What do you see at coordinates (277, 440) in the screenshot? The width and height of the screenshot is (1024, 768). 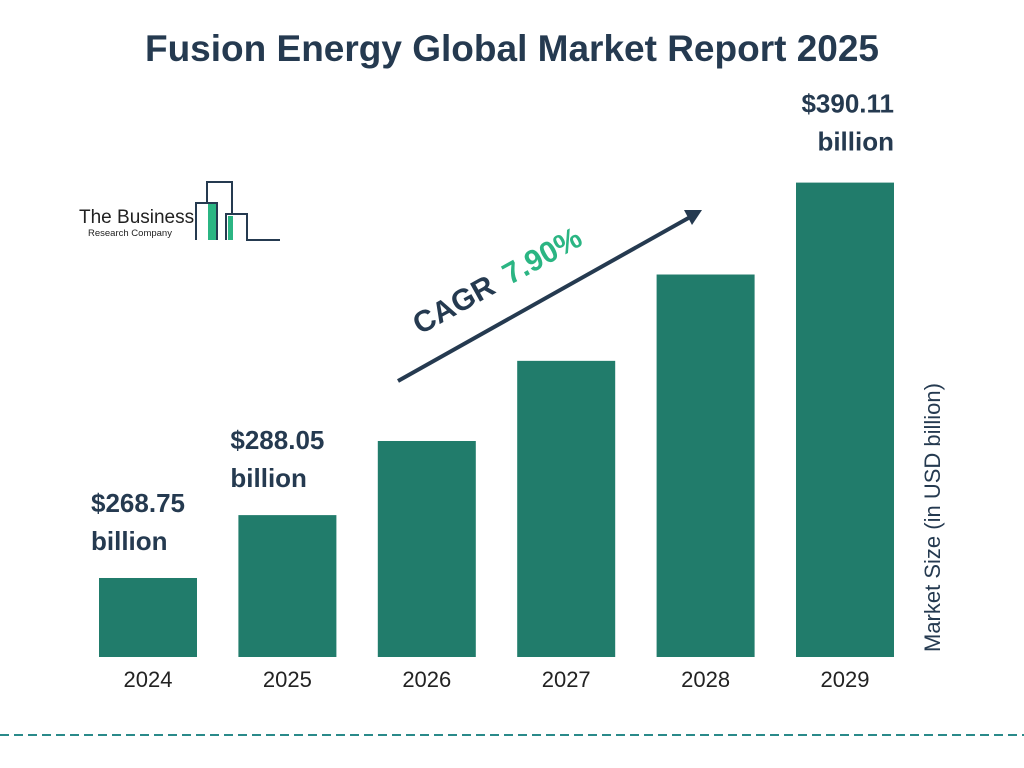 I see `data-label: $288.05` at bounding box center [277, 440].